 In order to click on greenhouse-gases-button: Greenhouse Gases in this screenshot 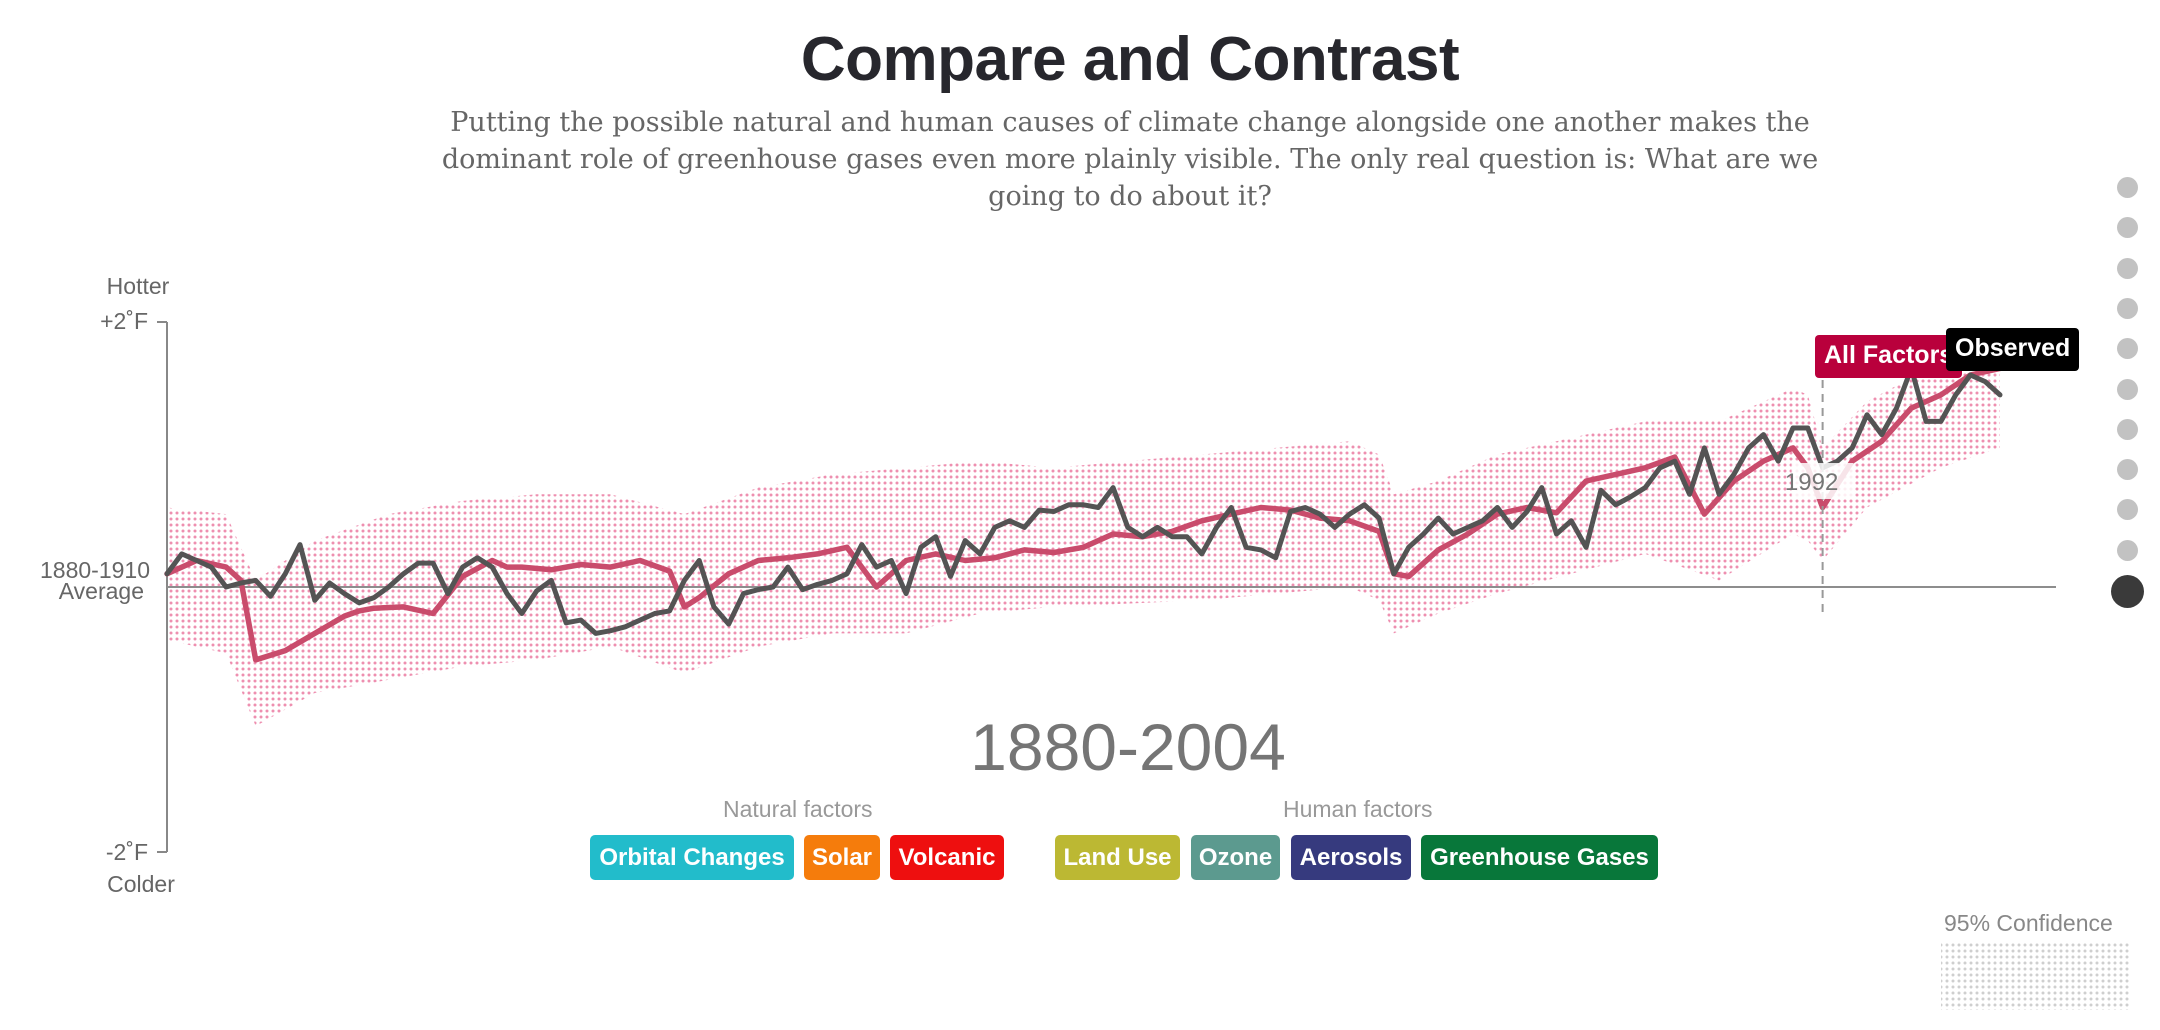, I will do `click(1539, 857)`.